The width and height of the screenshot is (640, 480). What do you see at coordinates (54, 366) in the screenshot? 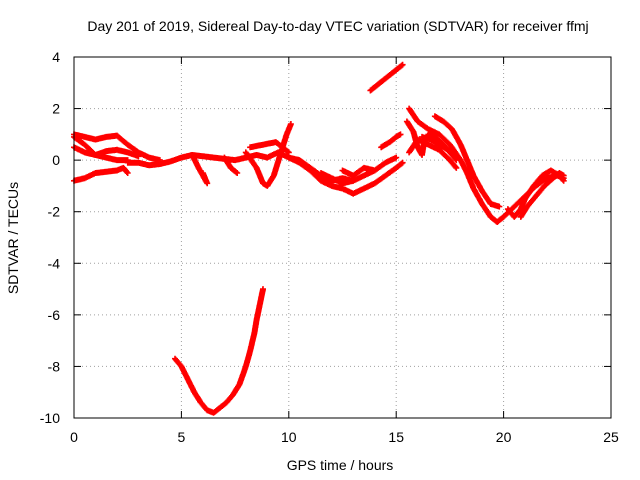
I see `y-tick-label-1: -8` at bounding box center [54, 366].